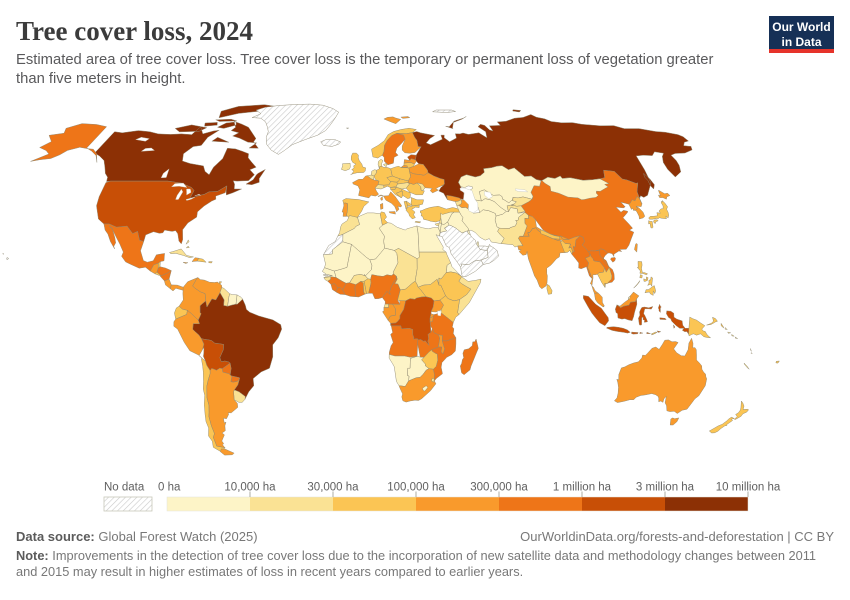  Describe the element at coordinates (333, 488) in the screenshot. I see `svg-text: 30,000 ha` at that location.